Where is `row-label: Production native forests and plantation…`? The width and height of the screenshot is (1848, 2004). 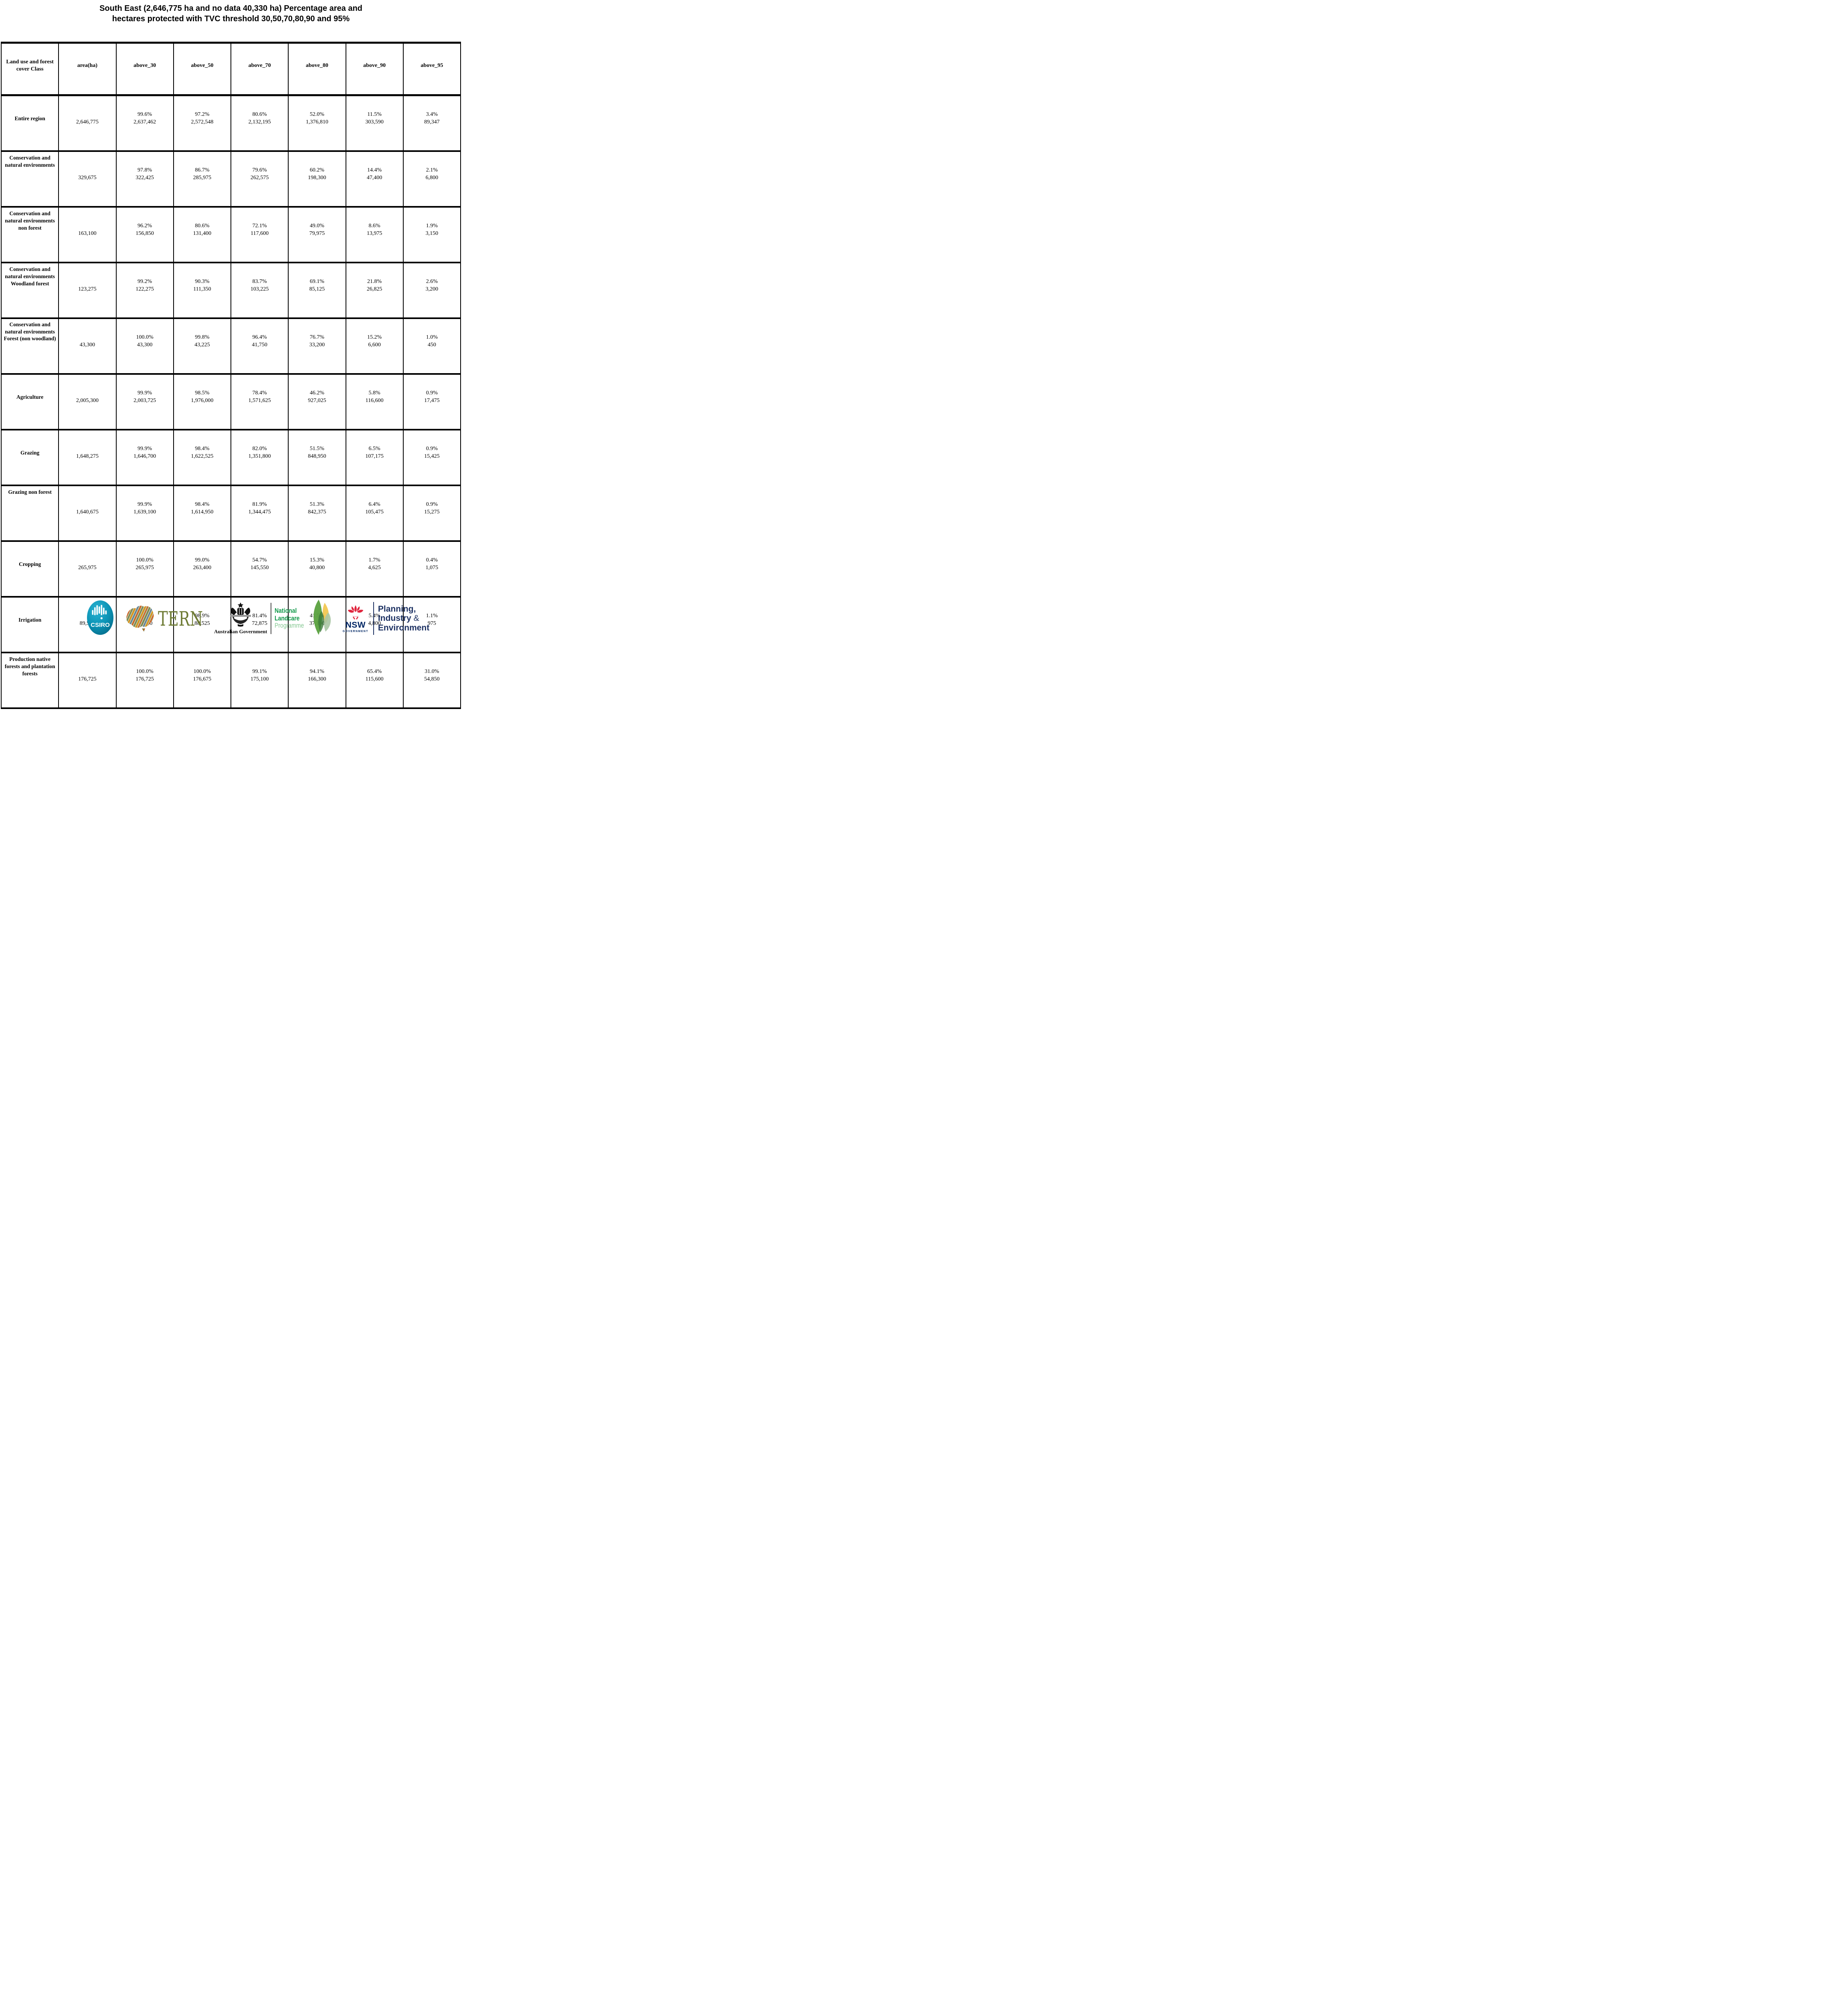 row-label: Production native forests and plantation… is located at coordinates (29, 680).